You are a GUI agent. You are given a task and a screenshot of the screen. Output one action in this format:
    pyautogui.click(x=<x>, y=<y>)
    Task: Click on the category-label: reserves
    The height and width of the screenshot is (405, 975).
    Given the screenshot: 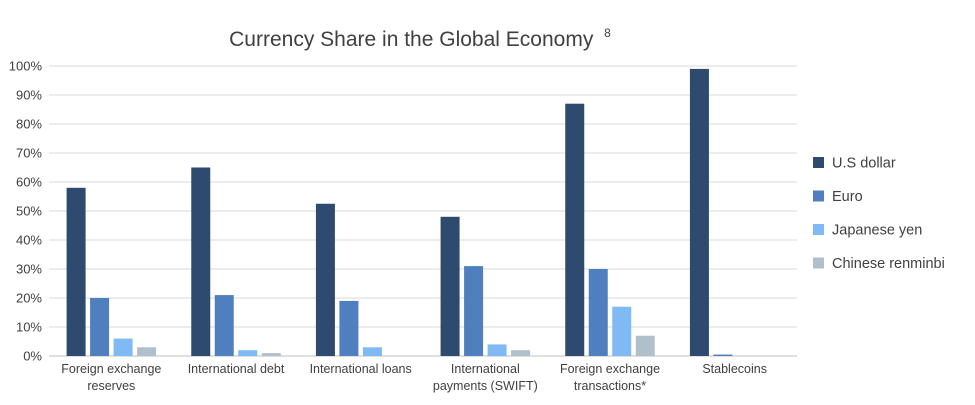 What is the action you would take?
    pyautogui.click(x=111, y=386)
    